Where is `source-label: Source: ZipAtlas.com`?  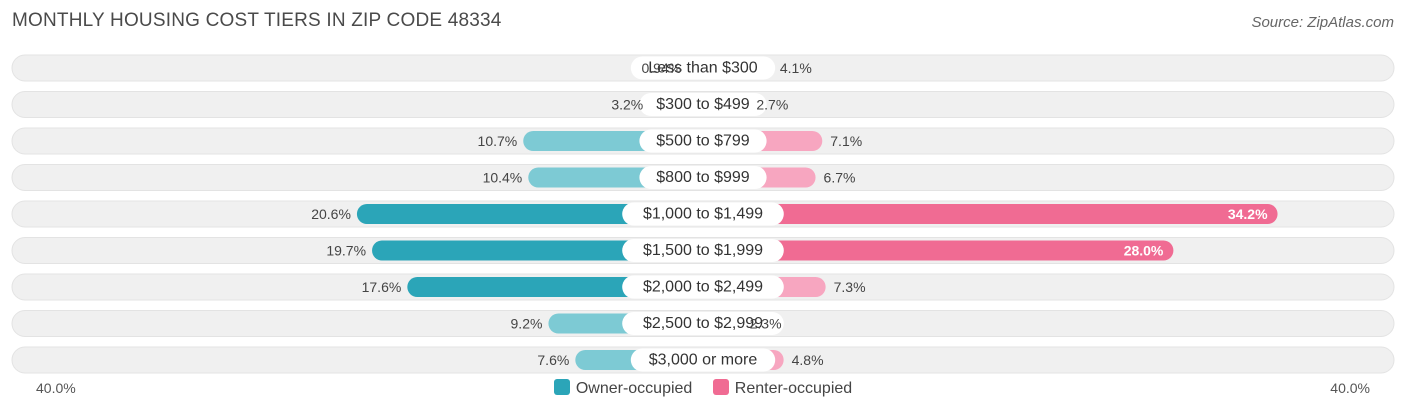 source-label: Source: ZipAtlas.com is located at coordinates (1322, 22).